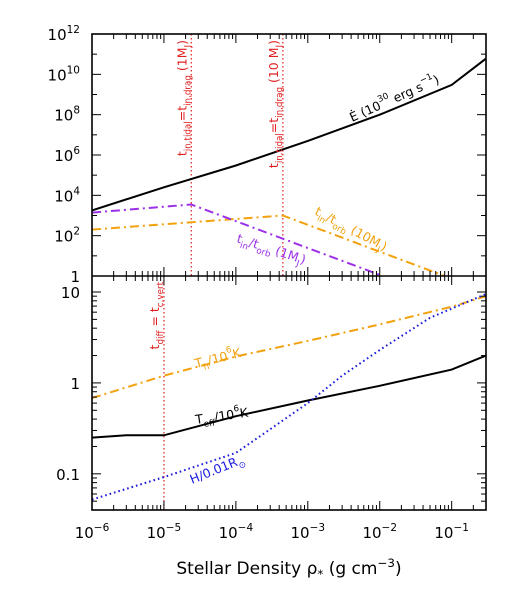 Image resolution: width=511 pixels, height=596 pixels. What do you see at coordinates (173, 528) in the screenshot?
I see `x-tick-label-part: −5` at bounding box center [173, 528].